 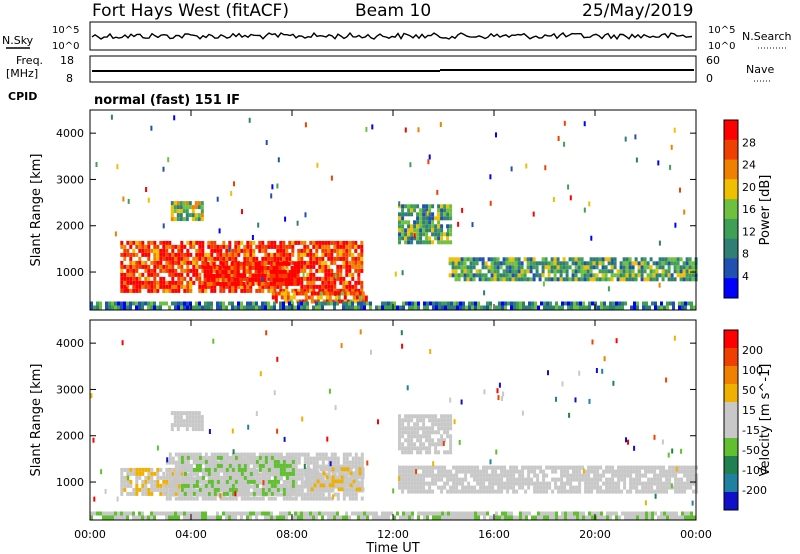 I want to click on nsky-trace, so click(x=392, y=36).